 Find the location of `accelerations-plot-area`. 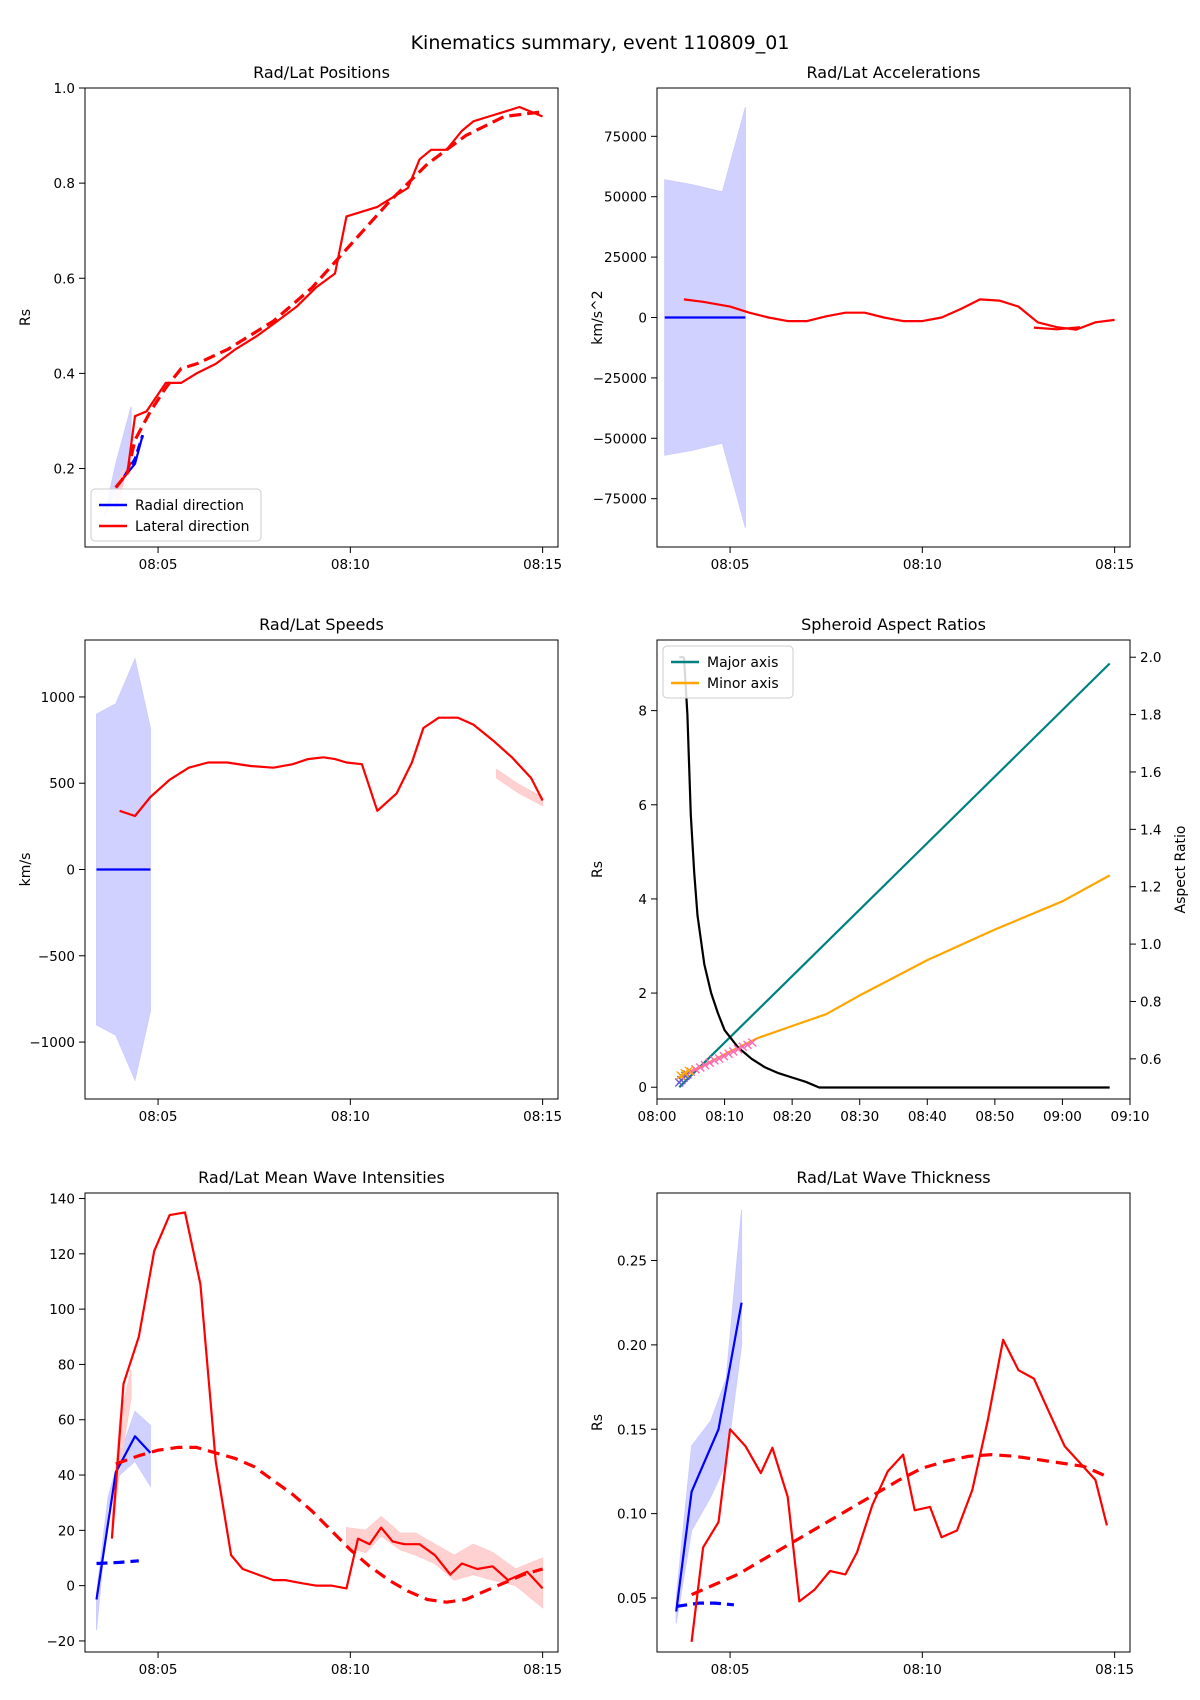

accelerations-plot-area is located at coordinates (889, 317).